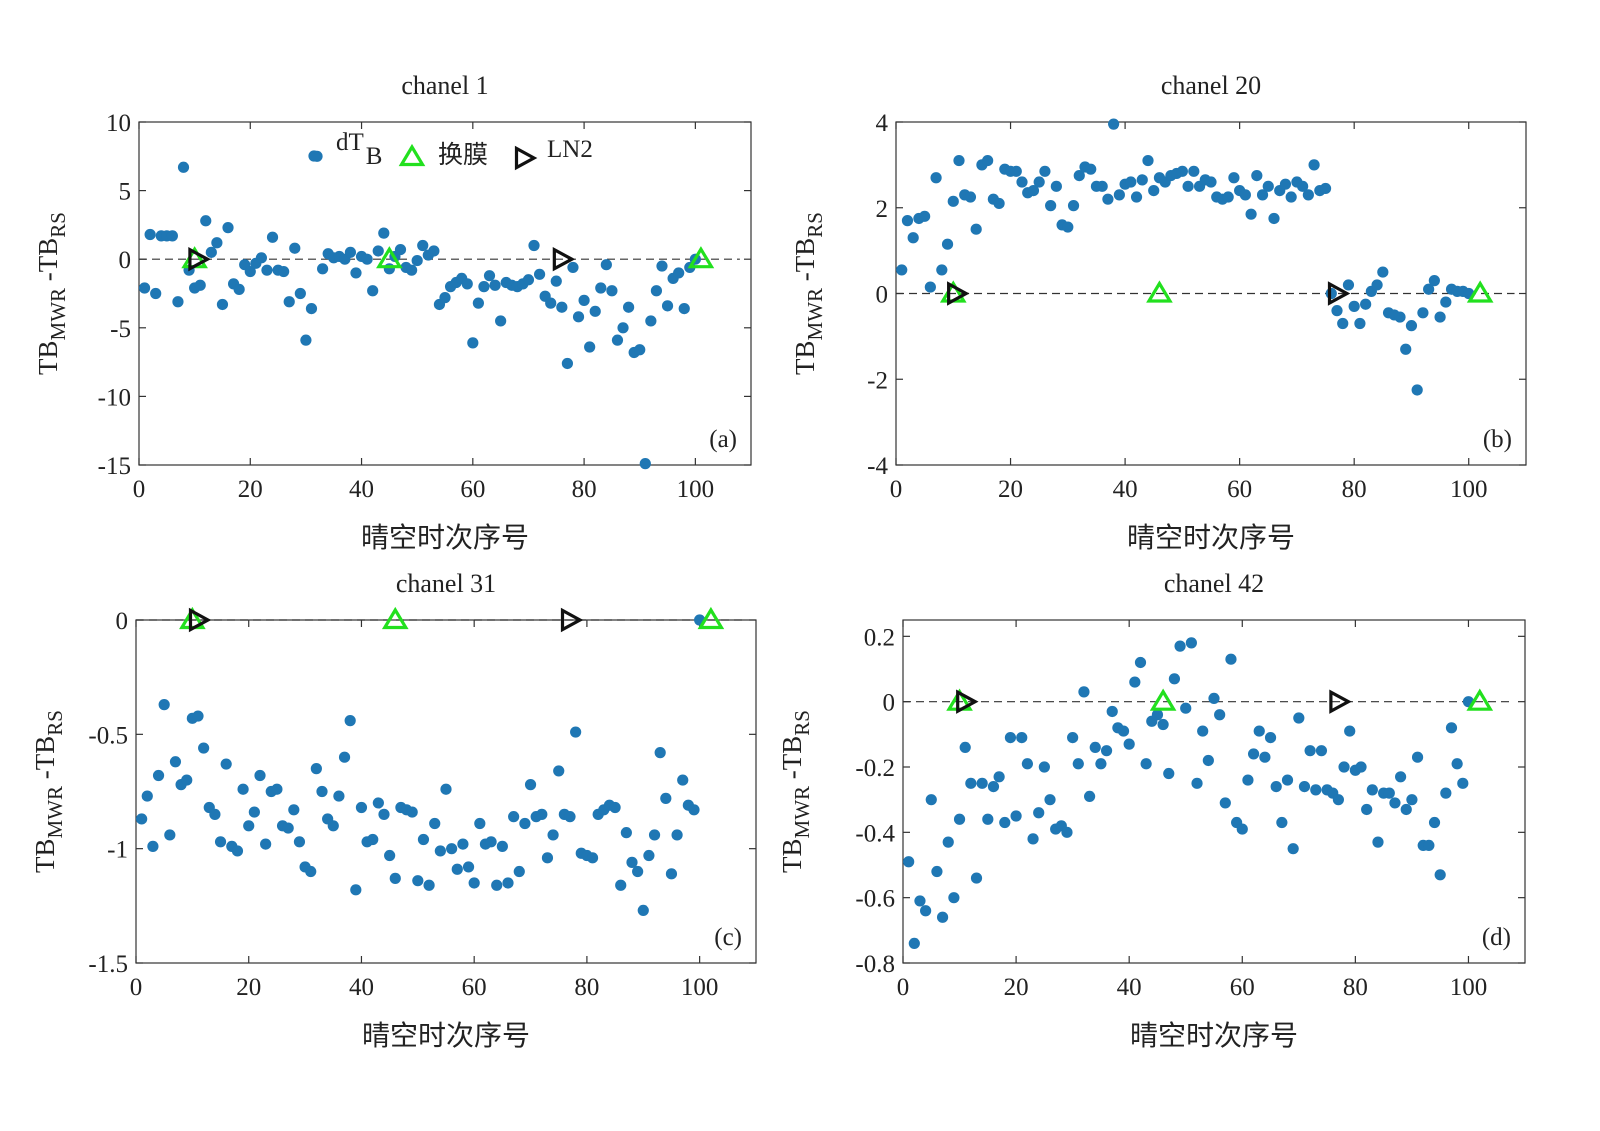  Describe the element at coordinates (450, 150) in the screenshot. I see `legend: dTB 换膜 LN2` at that location.